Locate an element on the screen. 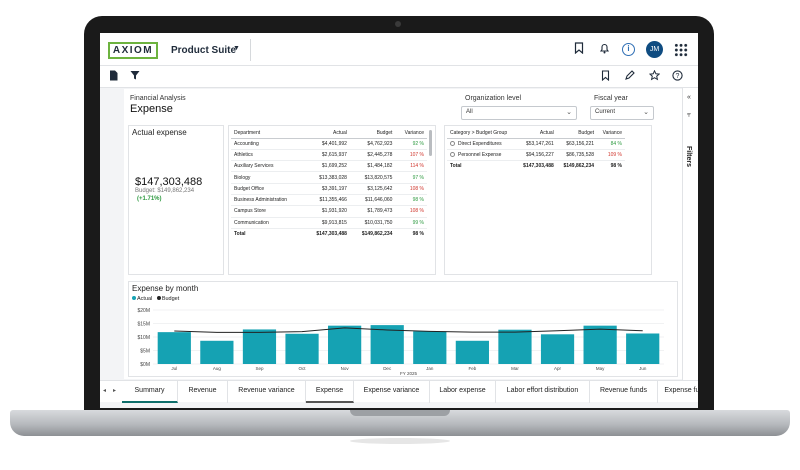 This screenshot has height=470, width=800. bell-icon is located at coordinates (604, 49).